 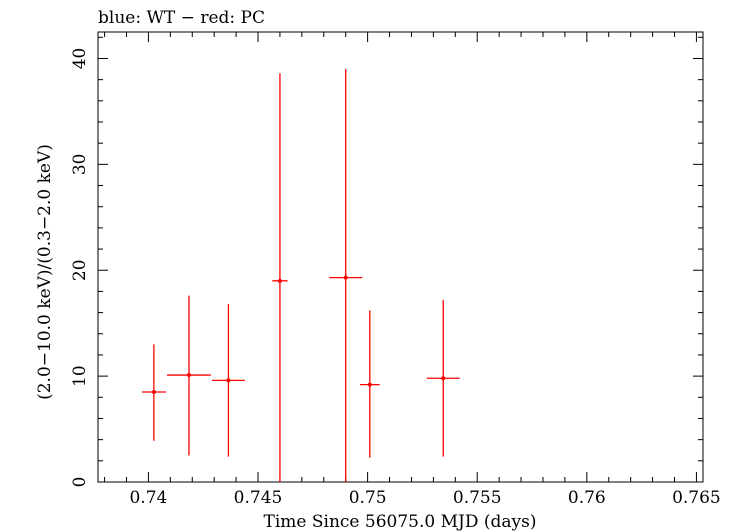 I want to click on y-tick-label: 10, so click(x=80, y=376).